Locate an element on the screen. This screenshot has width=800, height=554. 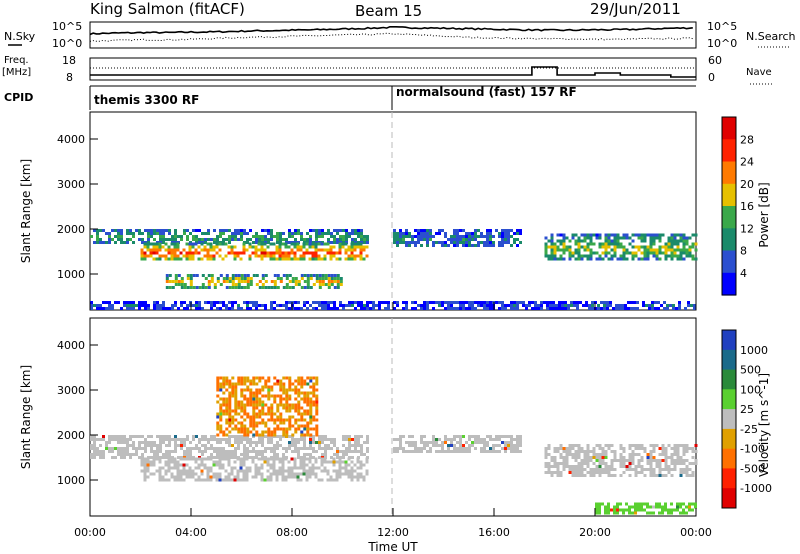
power-ytick-label: 1000 is located at coordinates (71, 274).